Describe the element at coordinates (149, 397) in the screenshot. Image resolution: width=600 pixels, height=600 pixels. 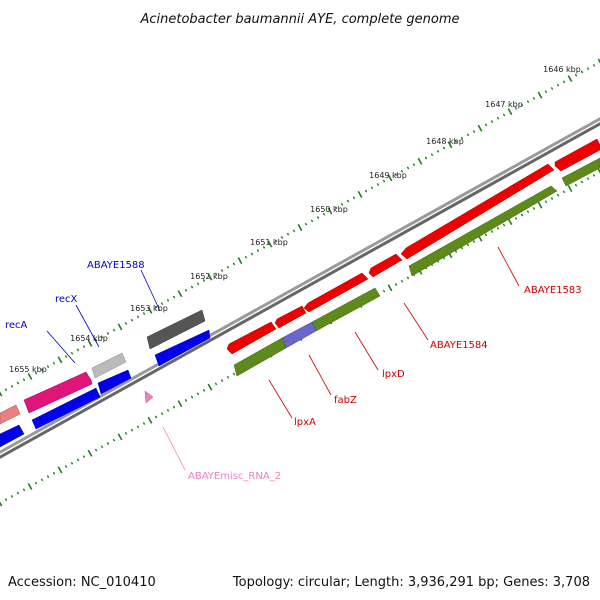
I see `misc-rna-marker` at that location.